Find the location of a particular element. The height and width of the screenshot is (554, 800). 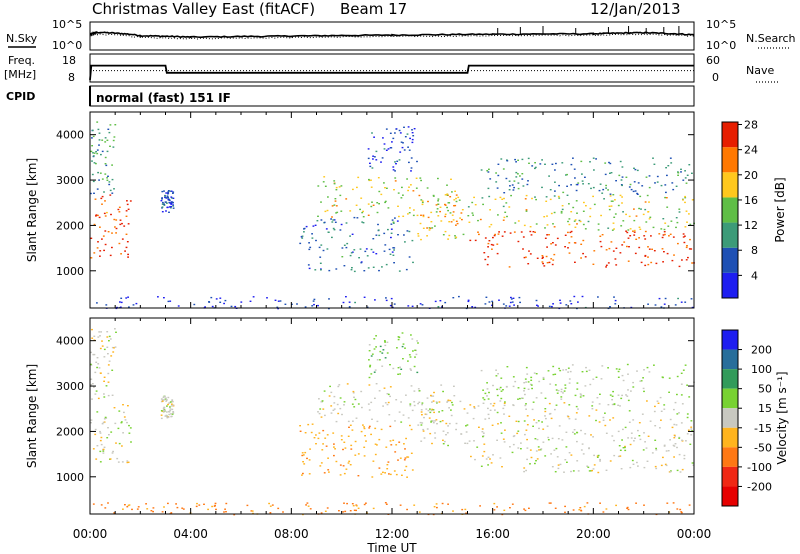

noise-right-label: N.Search is located at coordinates (771, 38).